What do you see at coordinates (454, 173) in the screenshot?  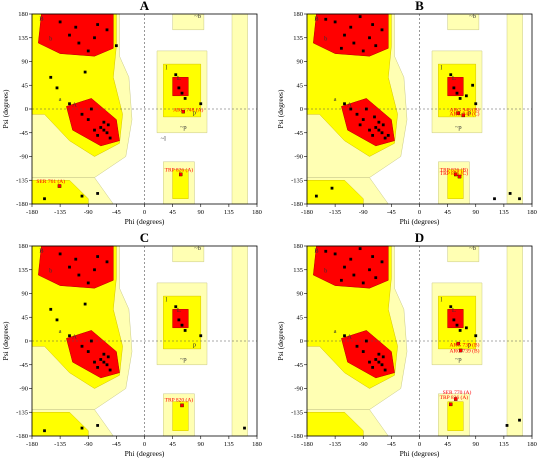 I see `residue-annotation: TRP 826 (C)` at bounding box center [454, 173].